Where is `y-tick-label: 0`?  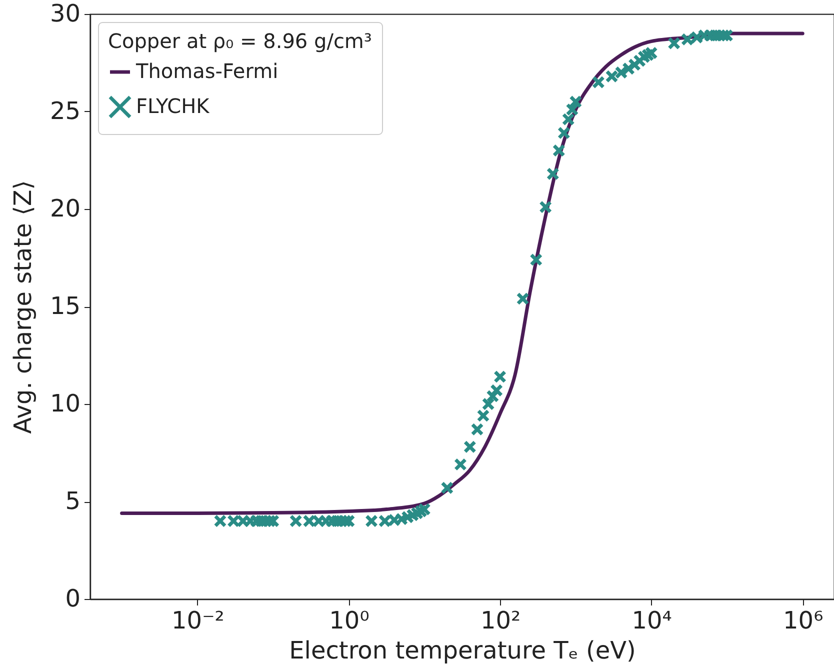
y-tick-label: 0 is located at coordinates (72, 598).